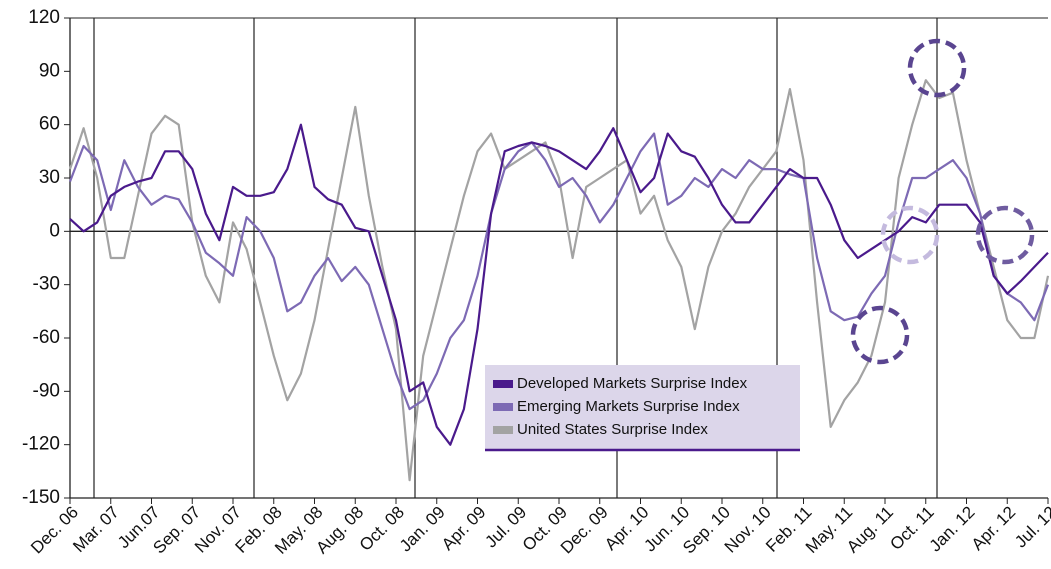  Describe the element at coordinates (994, 529) in the screenshot. I see `x-tick-label: Apr. 12` at that location.